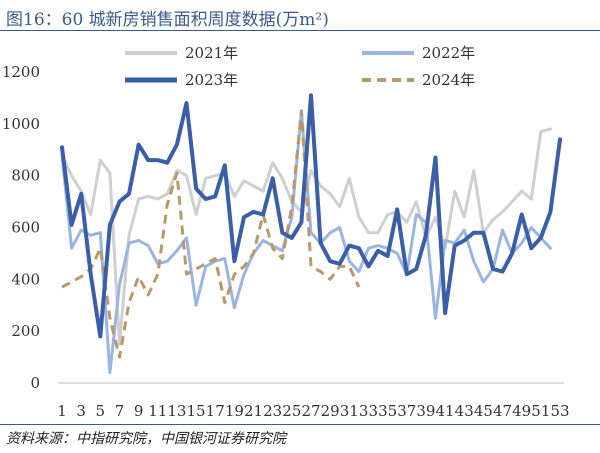 This screenshot has height=453, width=600. I want to click on x-tick-label: 13, so click(176, 411).